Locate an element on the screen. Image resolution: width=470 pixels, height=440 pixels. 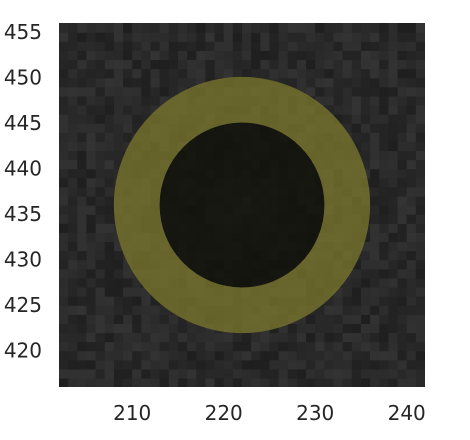
y-tick-label: 440 is located at coordinates (23, 169).